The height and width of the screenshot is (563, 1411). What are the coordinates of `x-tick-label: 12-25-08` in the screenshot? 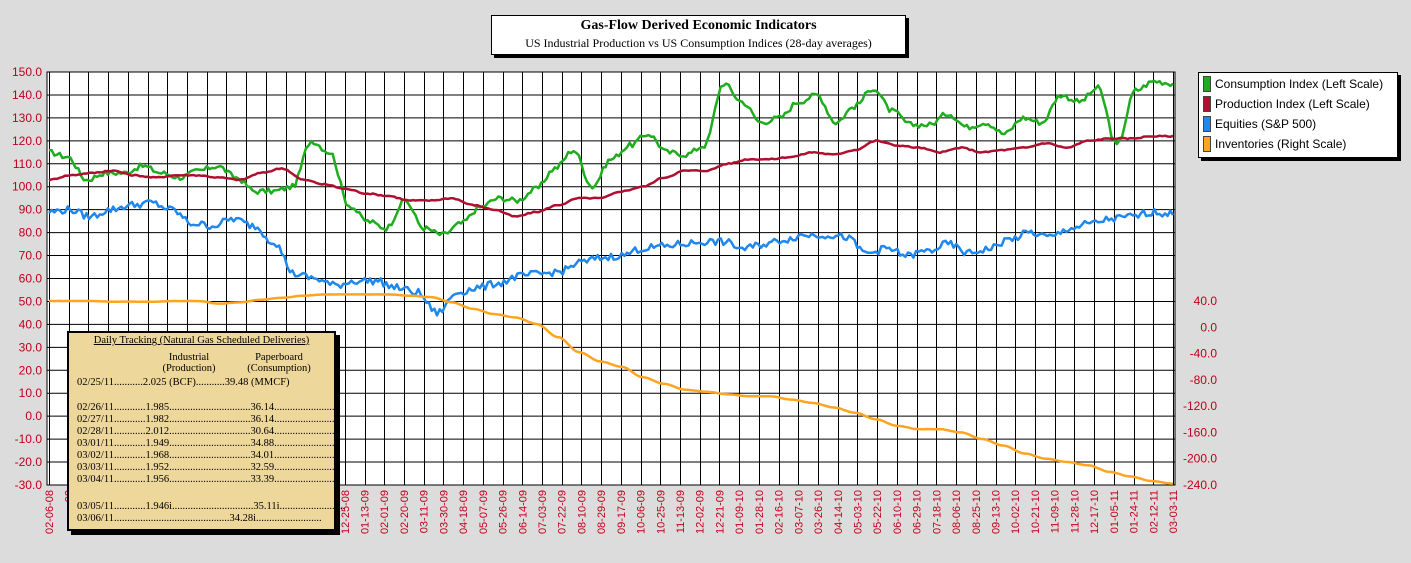 It's located at (346, 512).